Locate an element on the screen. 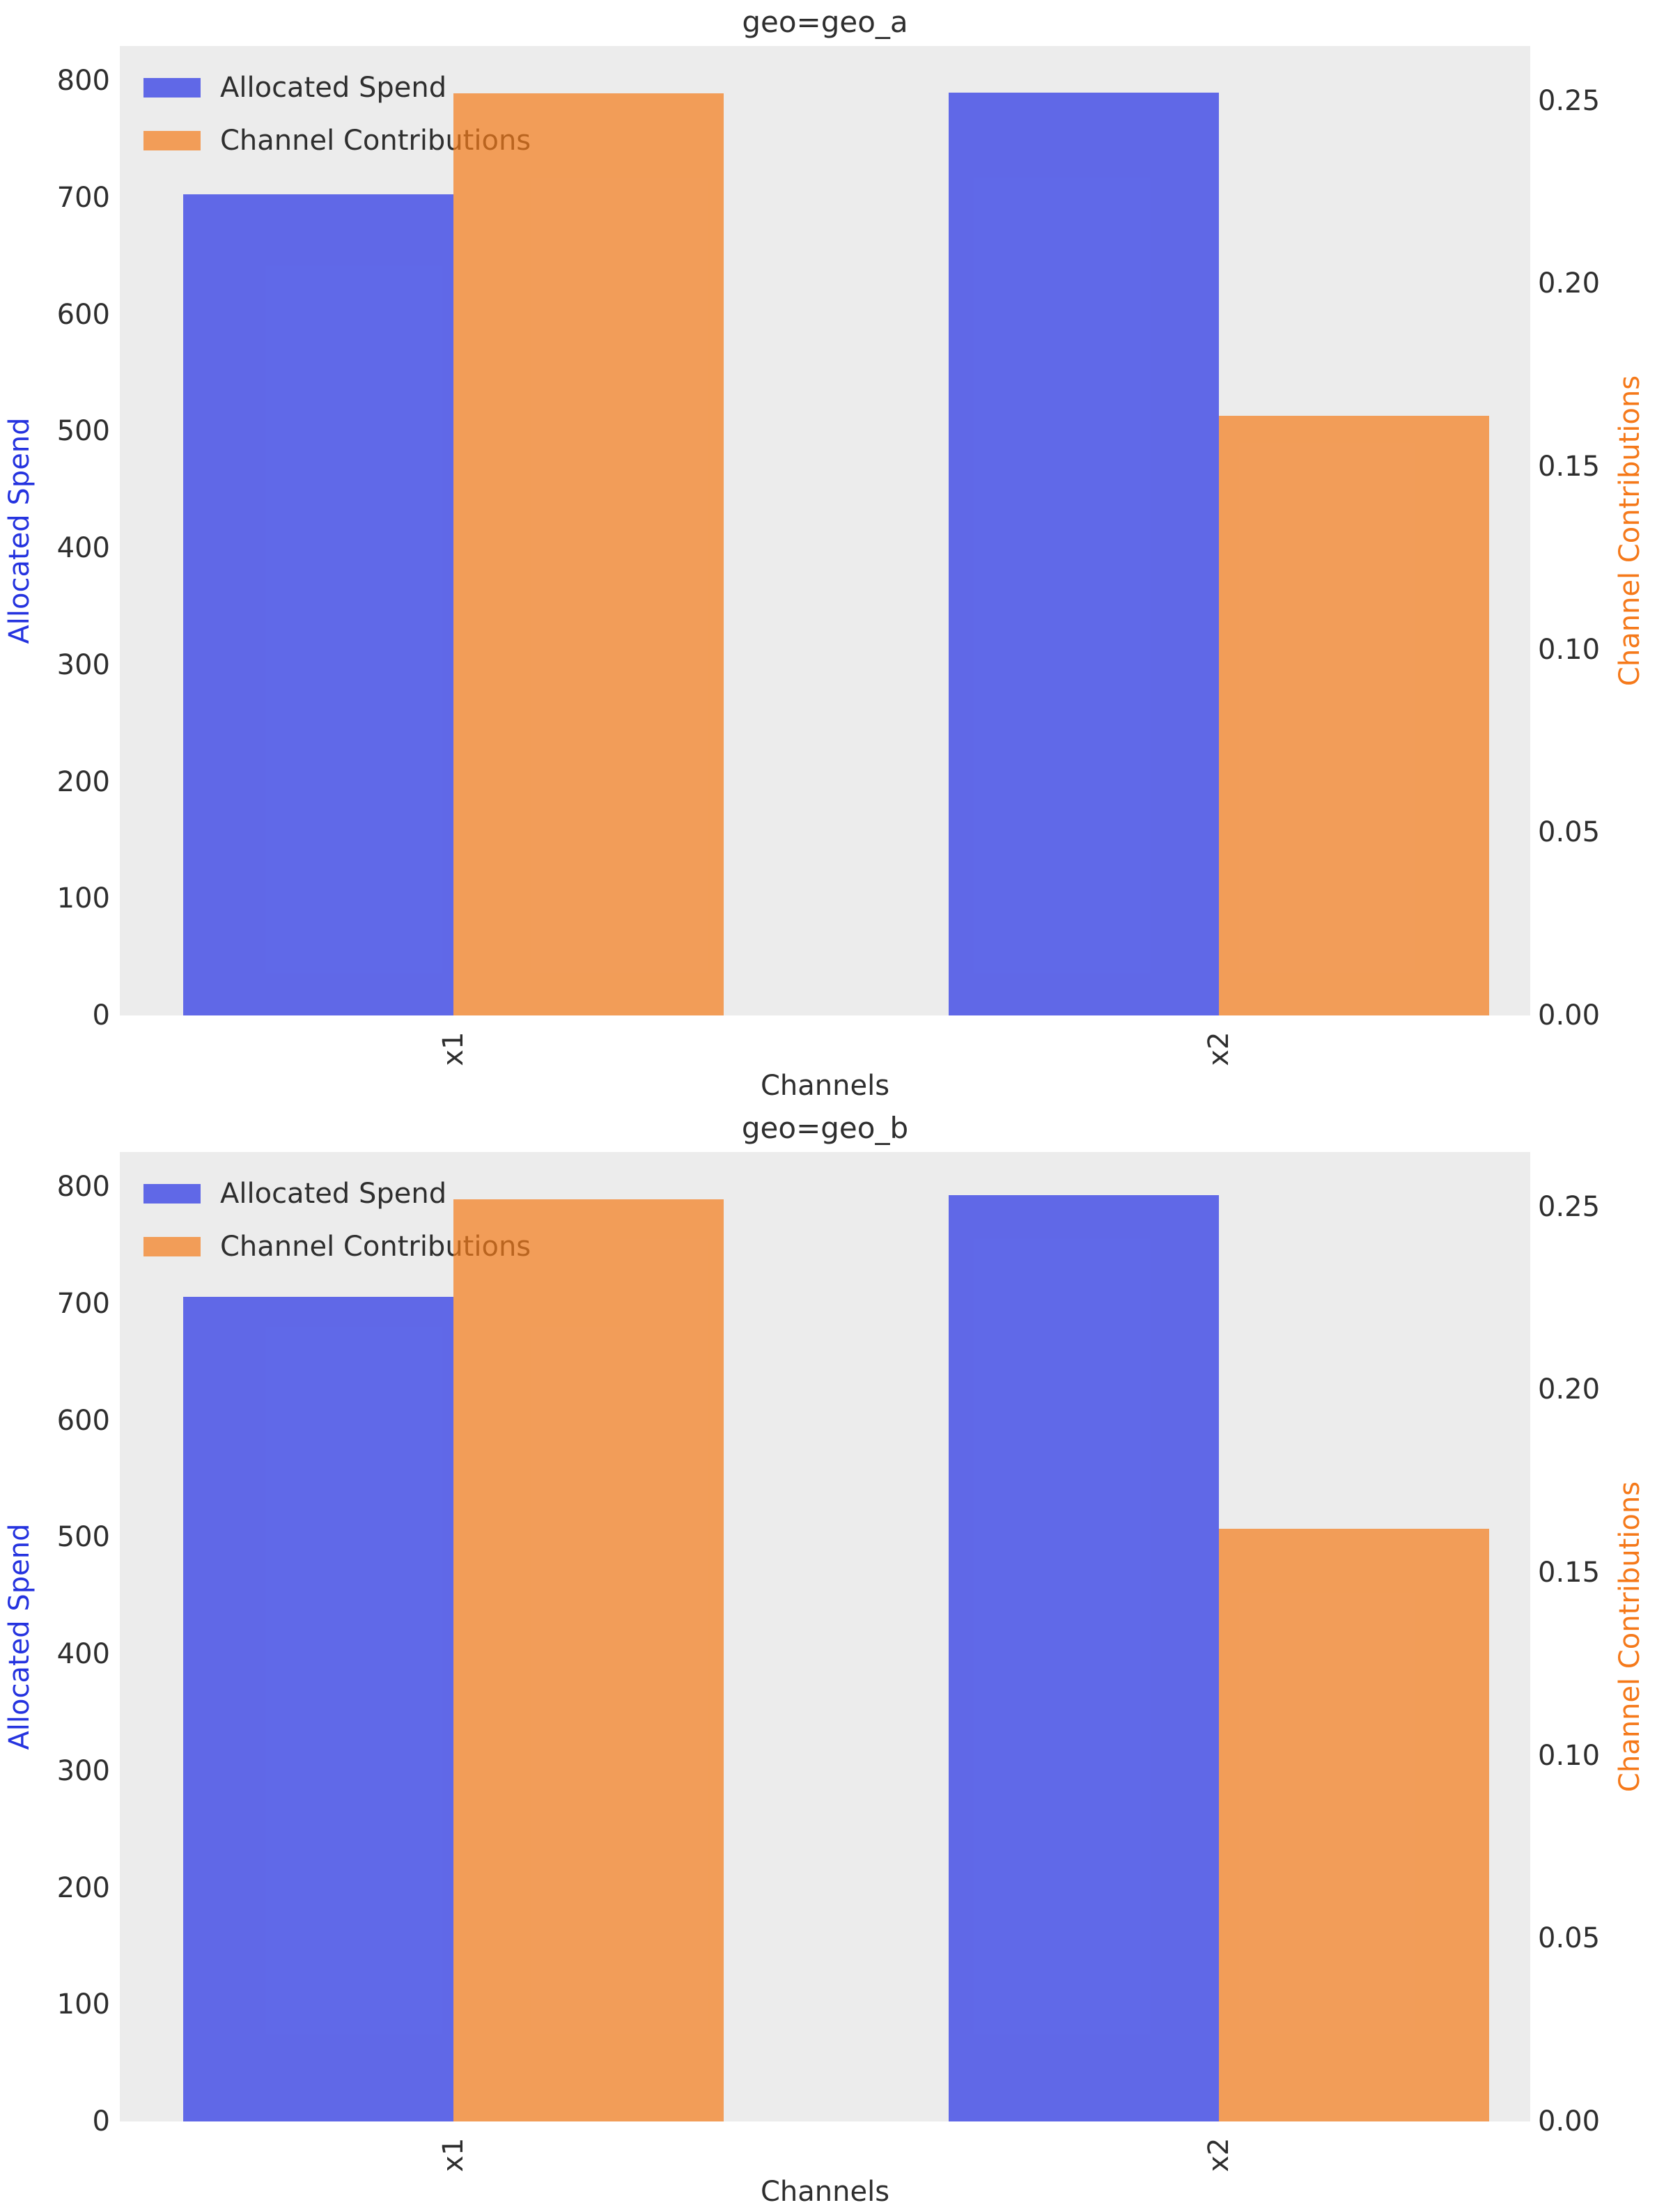 Image resolution: width=1657 pixels, height=2212 pixels. chart-title: geo=geo_a is located at coordinates (825, 22).